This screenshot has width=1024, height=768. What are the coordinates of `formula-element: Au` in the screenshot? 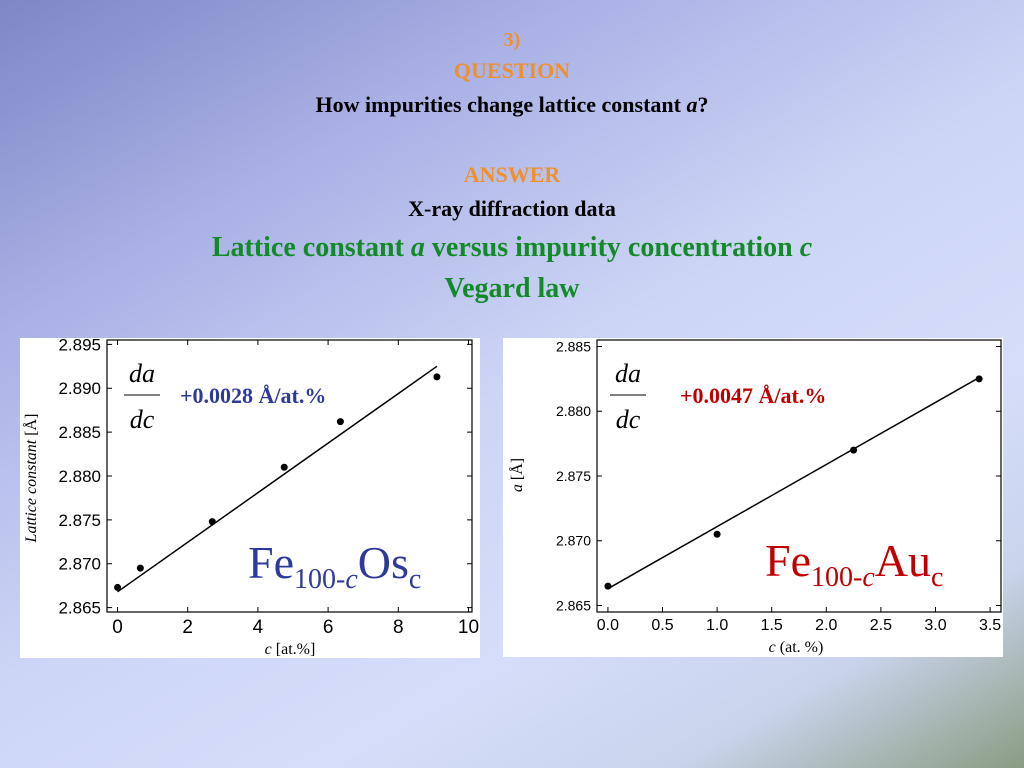 It's located at (903, 560).